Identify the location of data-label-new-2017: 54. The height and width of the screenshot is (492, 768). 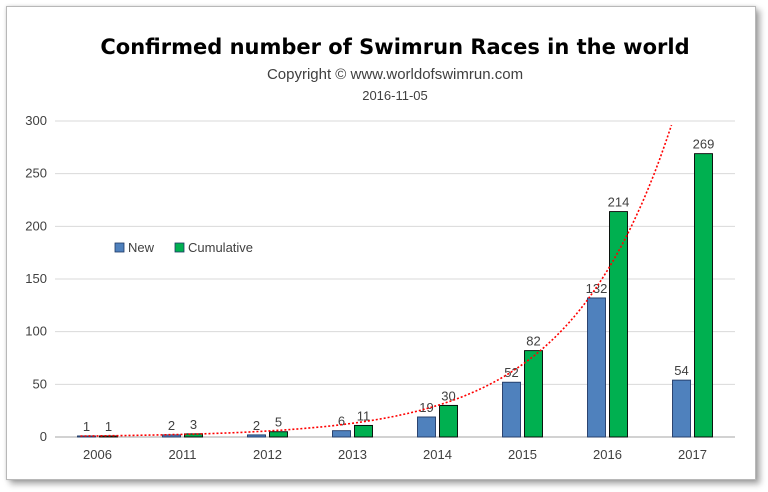
(681, 370).